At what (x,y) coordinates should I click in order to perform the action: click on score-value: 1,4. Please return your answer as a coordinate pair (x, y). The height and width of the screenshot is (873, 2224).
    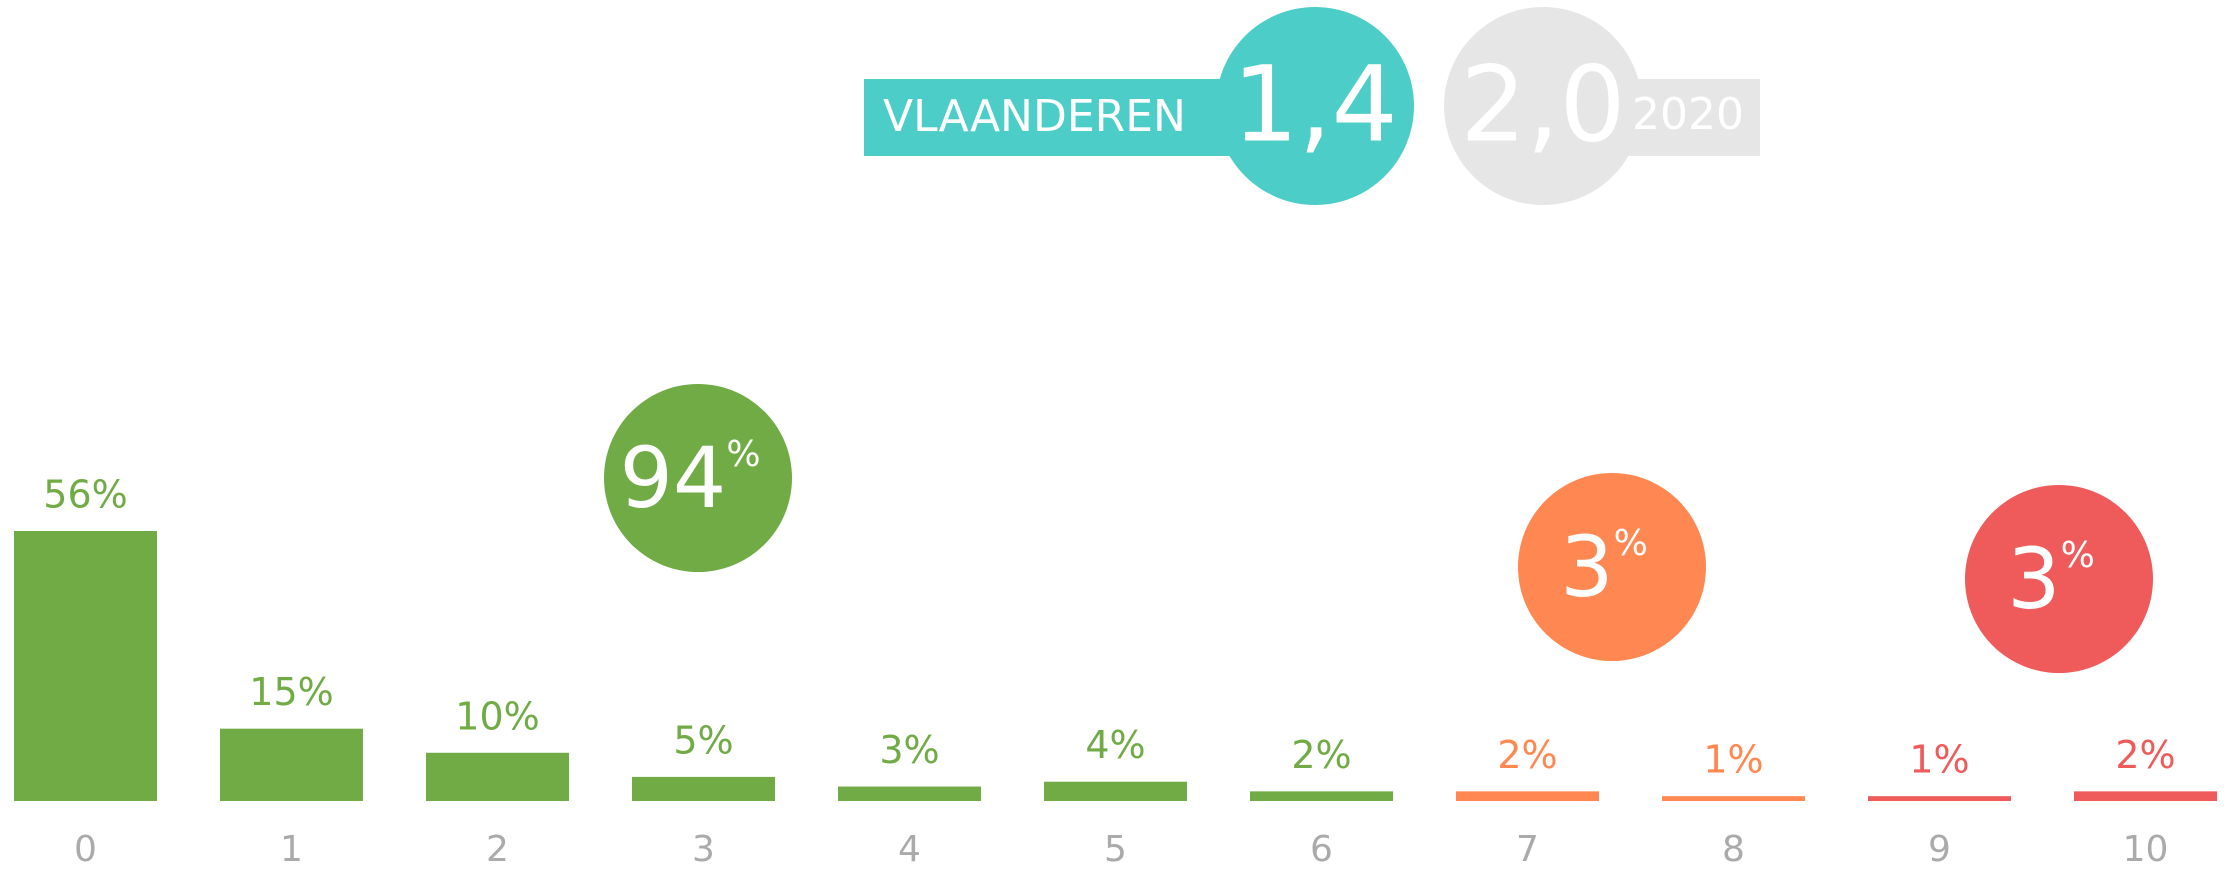
    Looking at the image, I should click on (1314, 104).